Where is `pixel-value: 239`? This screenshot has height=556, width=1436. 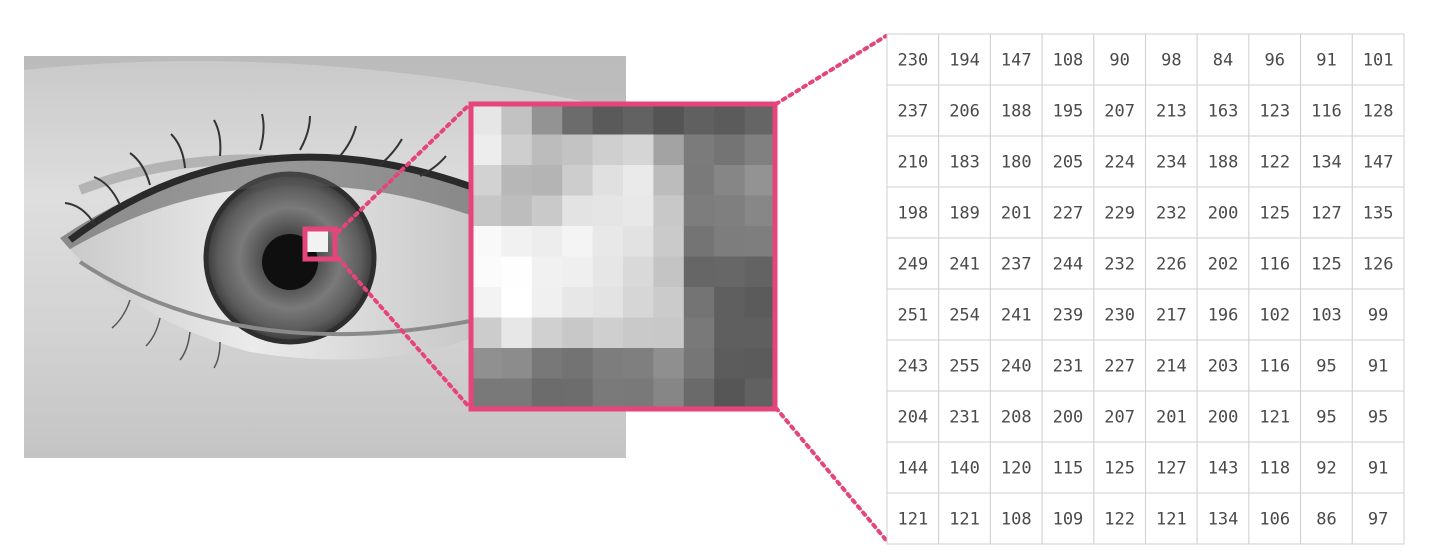 pixel-value: 239 is located at coordinates (1068, 316).